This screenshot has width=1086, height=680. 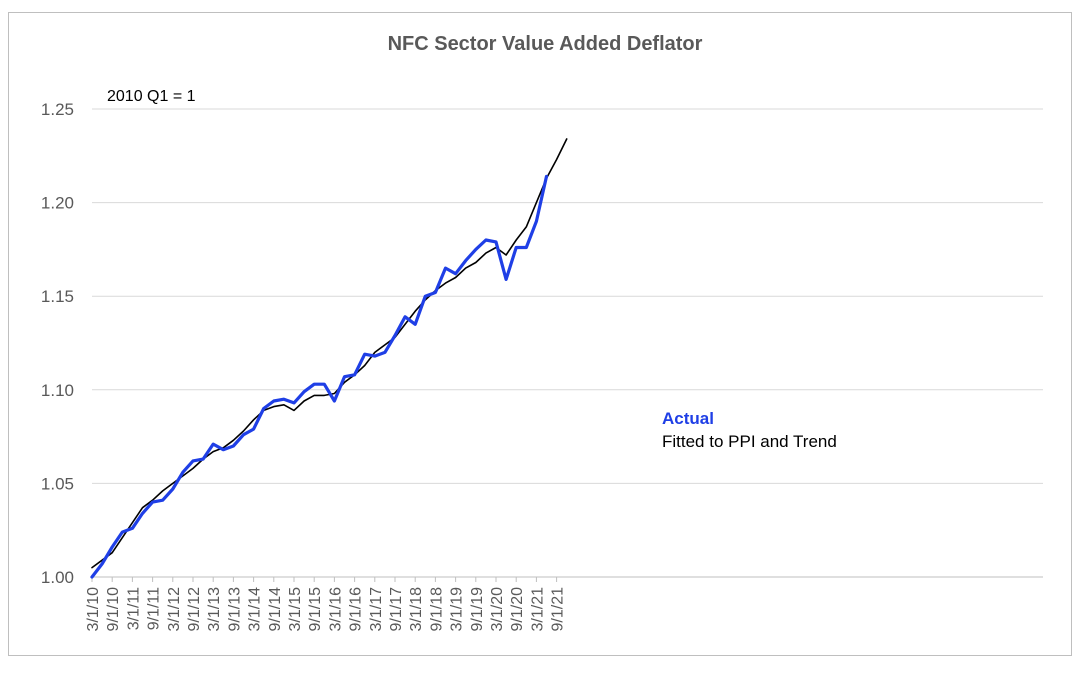 What do you see at coordinates (275, 609) in the screenshot?
I see `x-tick-label: 9/1/14` at bounding box center [275, 609].